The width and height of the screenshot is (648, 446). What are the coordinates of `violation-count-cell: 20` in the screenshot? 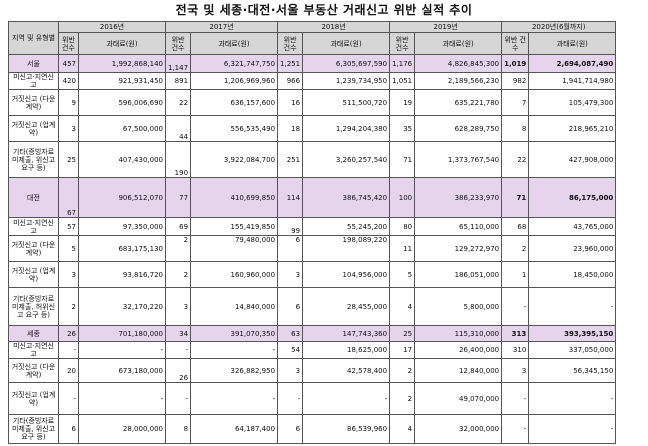 It's located at (68, 370).